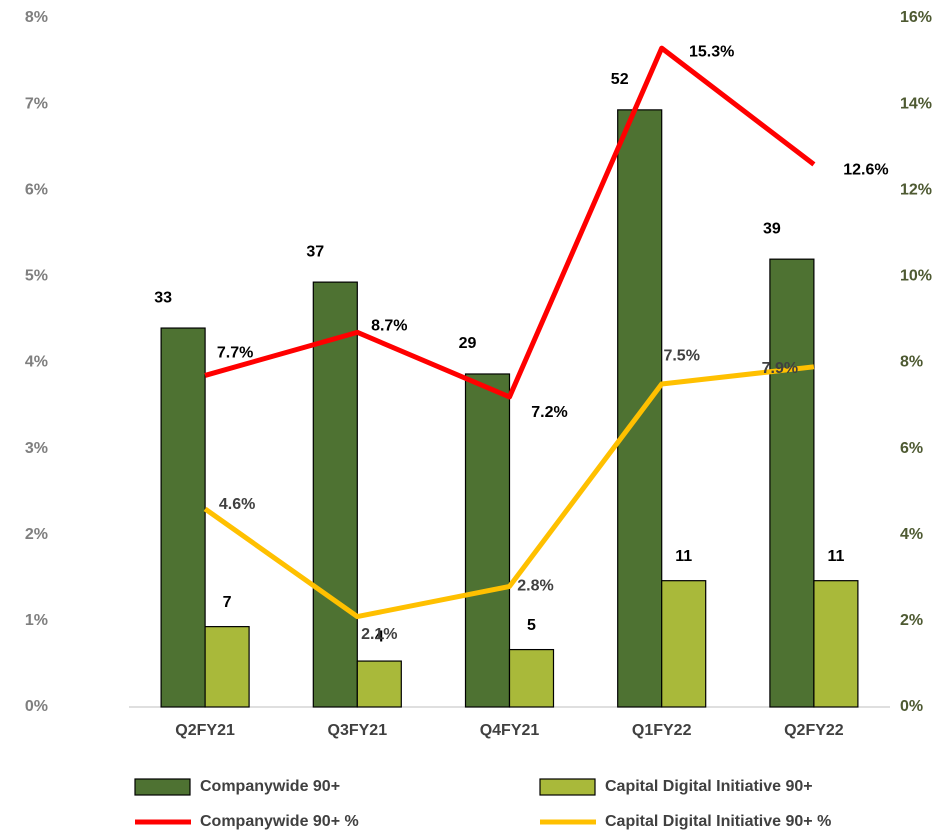 The image size is (952, 838). What do you see at coordinates (235, 353) in the screenshot?
I see `line-label: 7.7%` at bounding box center [235, 353].